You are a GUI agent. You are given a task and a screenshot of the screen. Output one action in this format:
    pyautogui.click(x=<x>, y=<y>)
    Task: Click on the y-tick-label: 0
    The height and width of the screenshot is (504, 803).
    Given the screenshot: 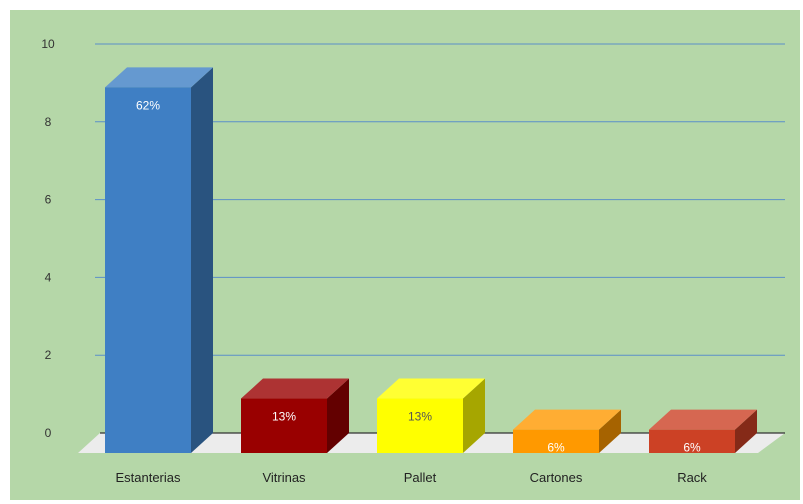 What is the action you would take?
    pyautogui.click(x=48, y=433)
    